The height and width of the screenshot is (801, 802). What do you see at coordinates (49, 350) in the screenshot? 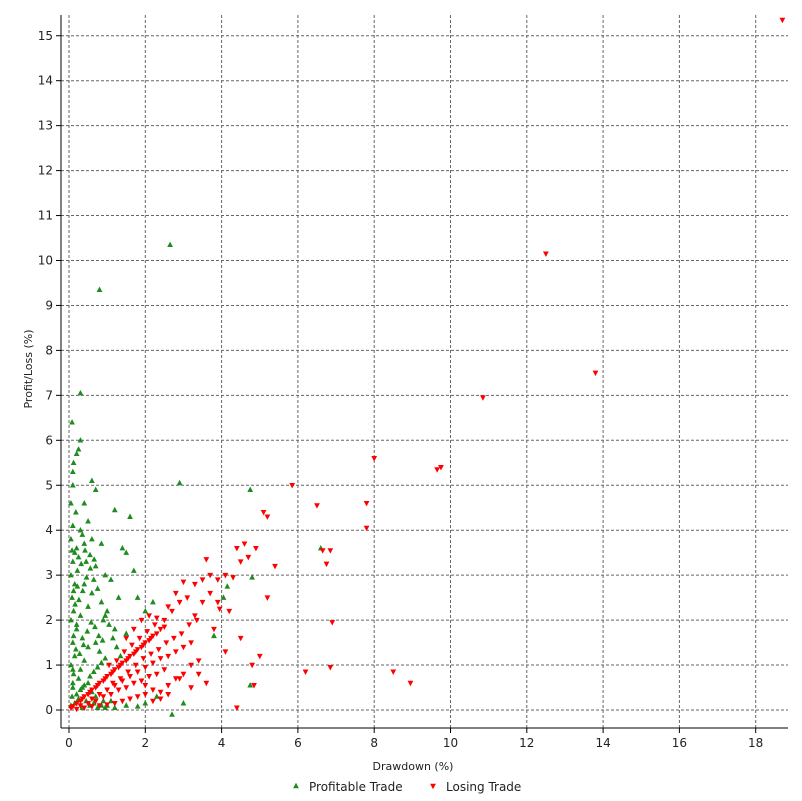
I see `y-tick-label: 8` at bounding box center [49, 350].